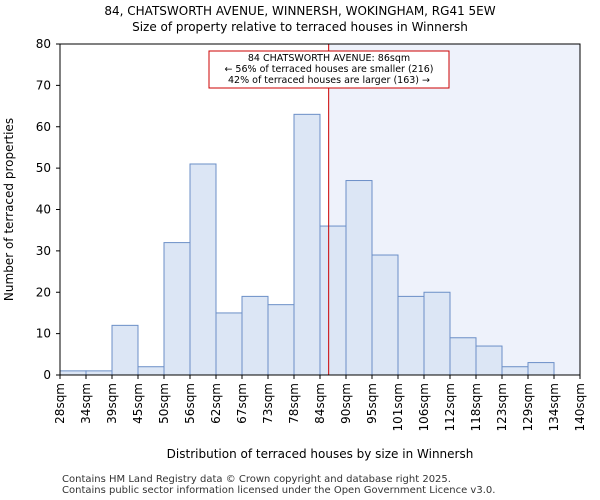 This screenshot has height=500, width=600. I want to click on bar-123sqm, so click(515, 371).